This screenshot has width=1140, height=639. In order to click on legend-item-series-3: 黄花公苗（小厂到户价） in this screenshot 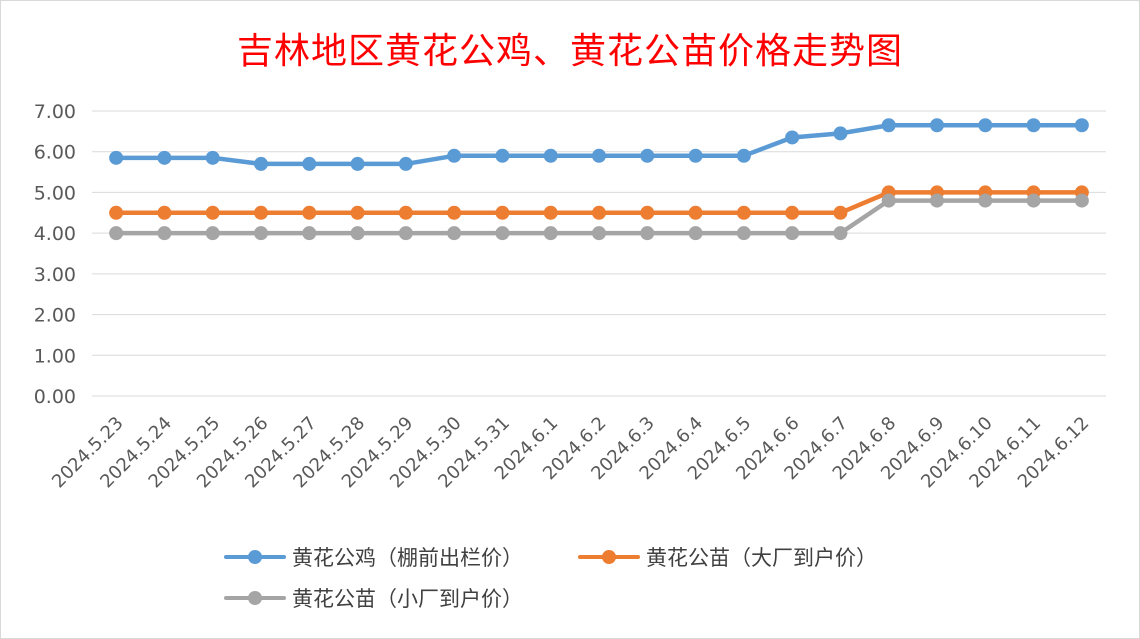, I will do `click(373, 598)`.